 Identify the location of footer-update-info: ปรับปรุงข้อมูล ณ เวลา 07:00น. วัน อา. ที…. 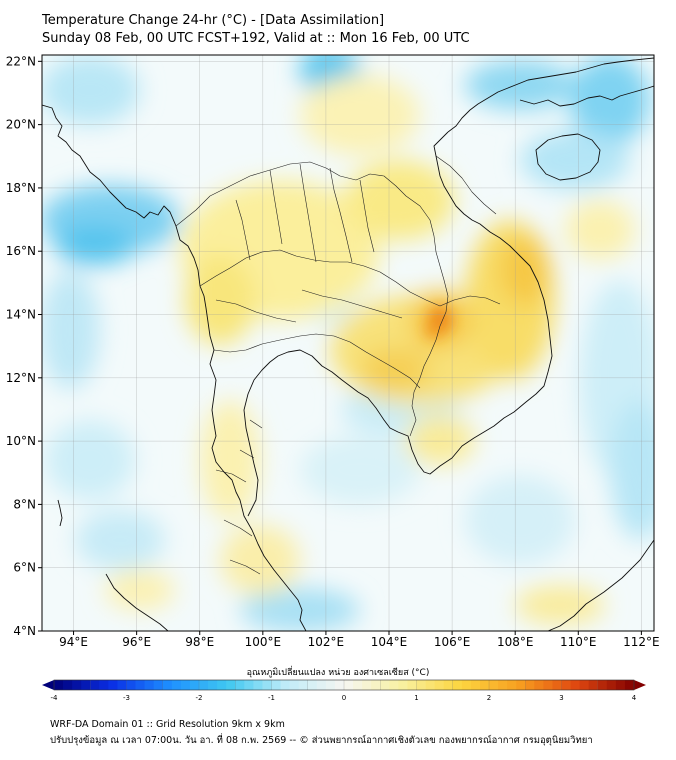
(321, 740).